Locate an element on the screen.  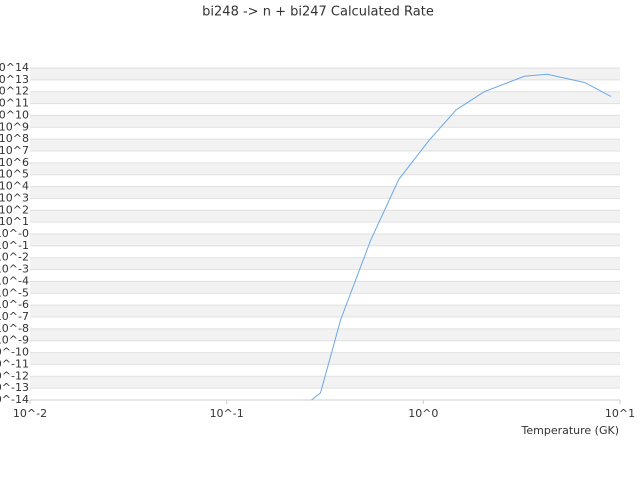
y-tick-label: 10^-11 is located at coordinates (14, 363).